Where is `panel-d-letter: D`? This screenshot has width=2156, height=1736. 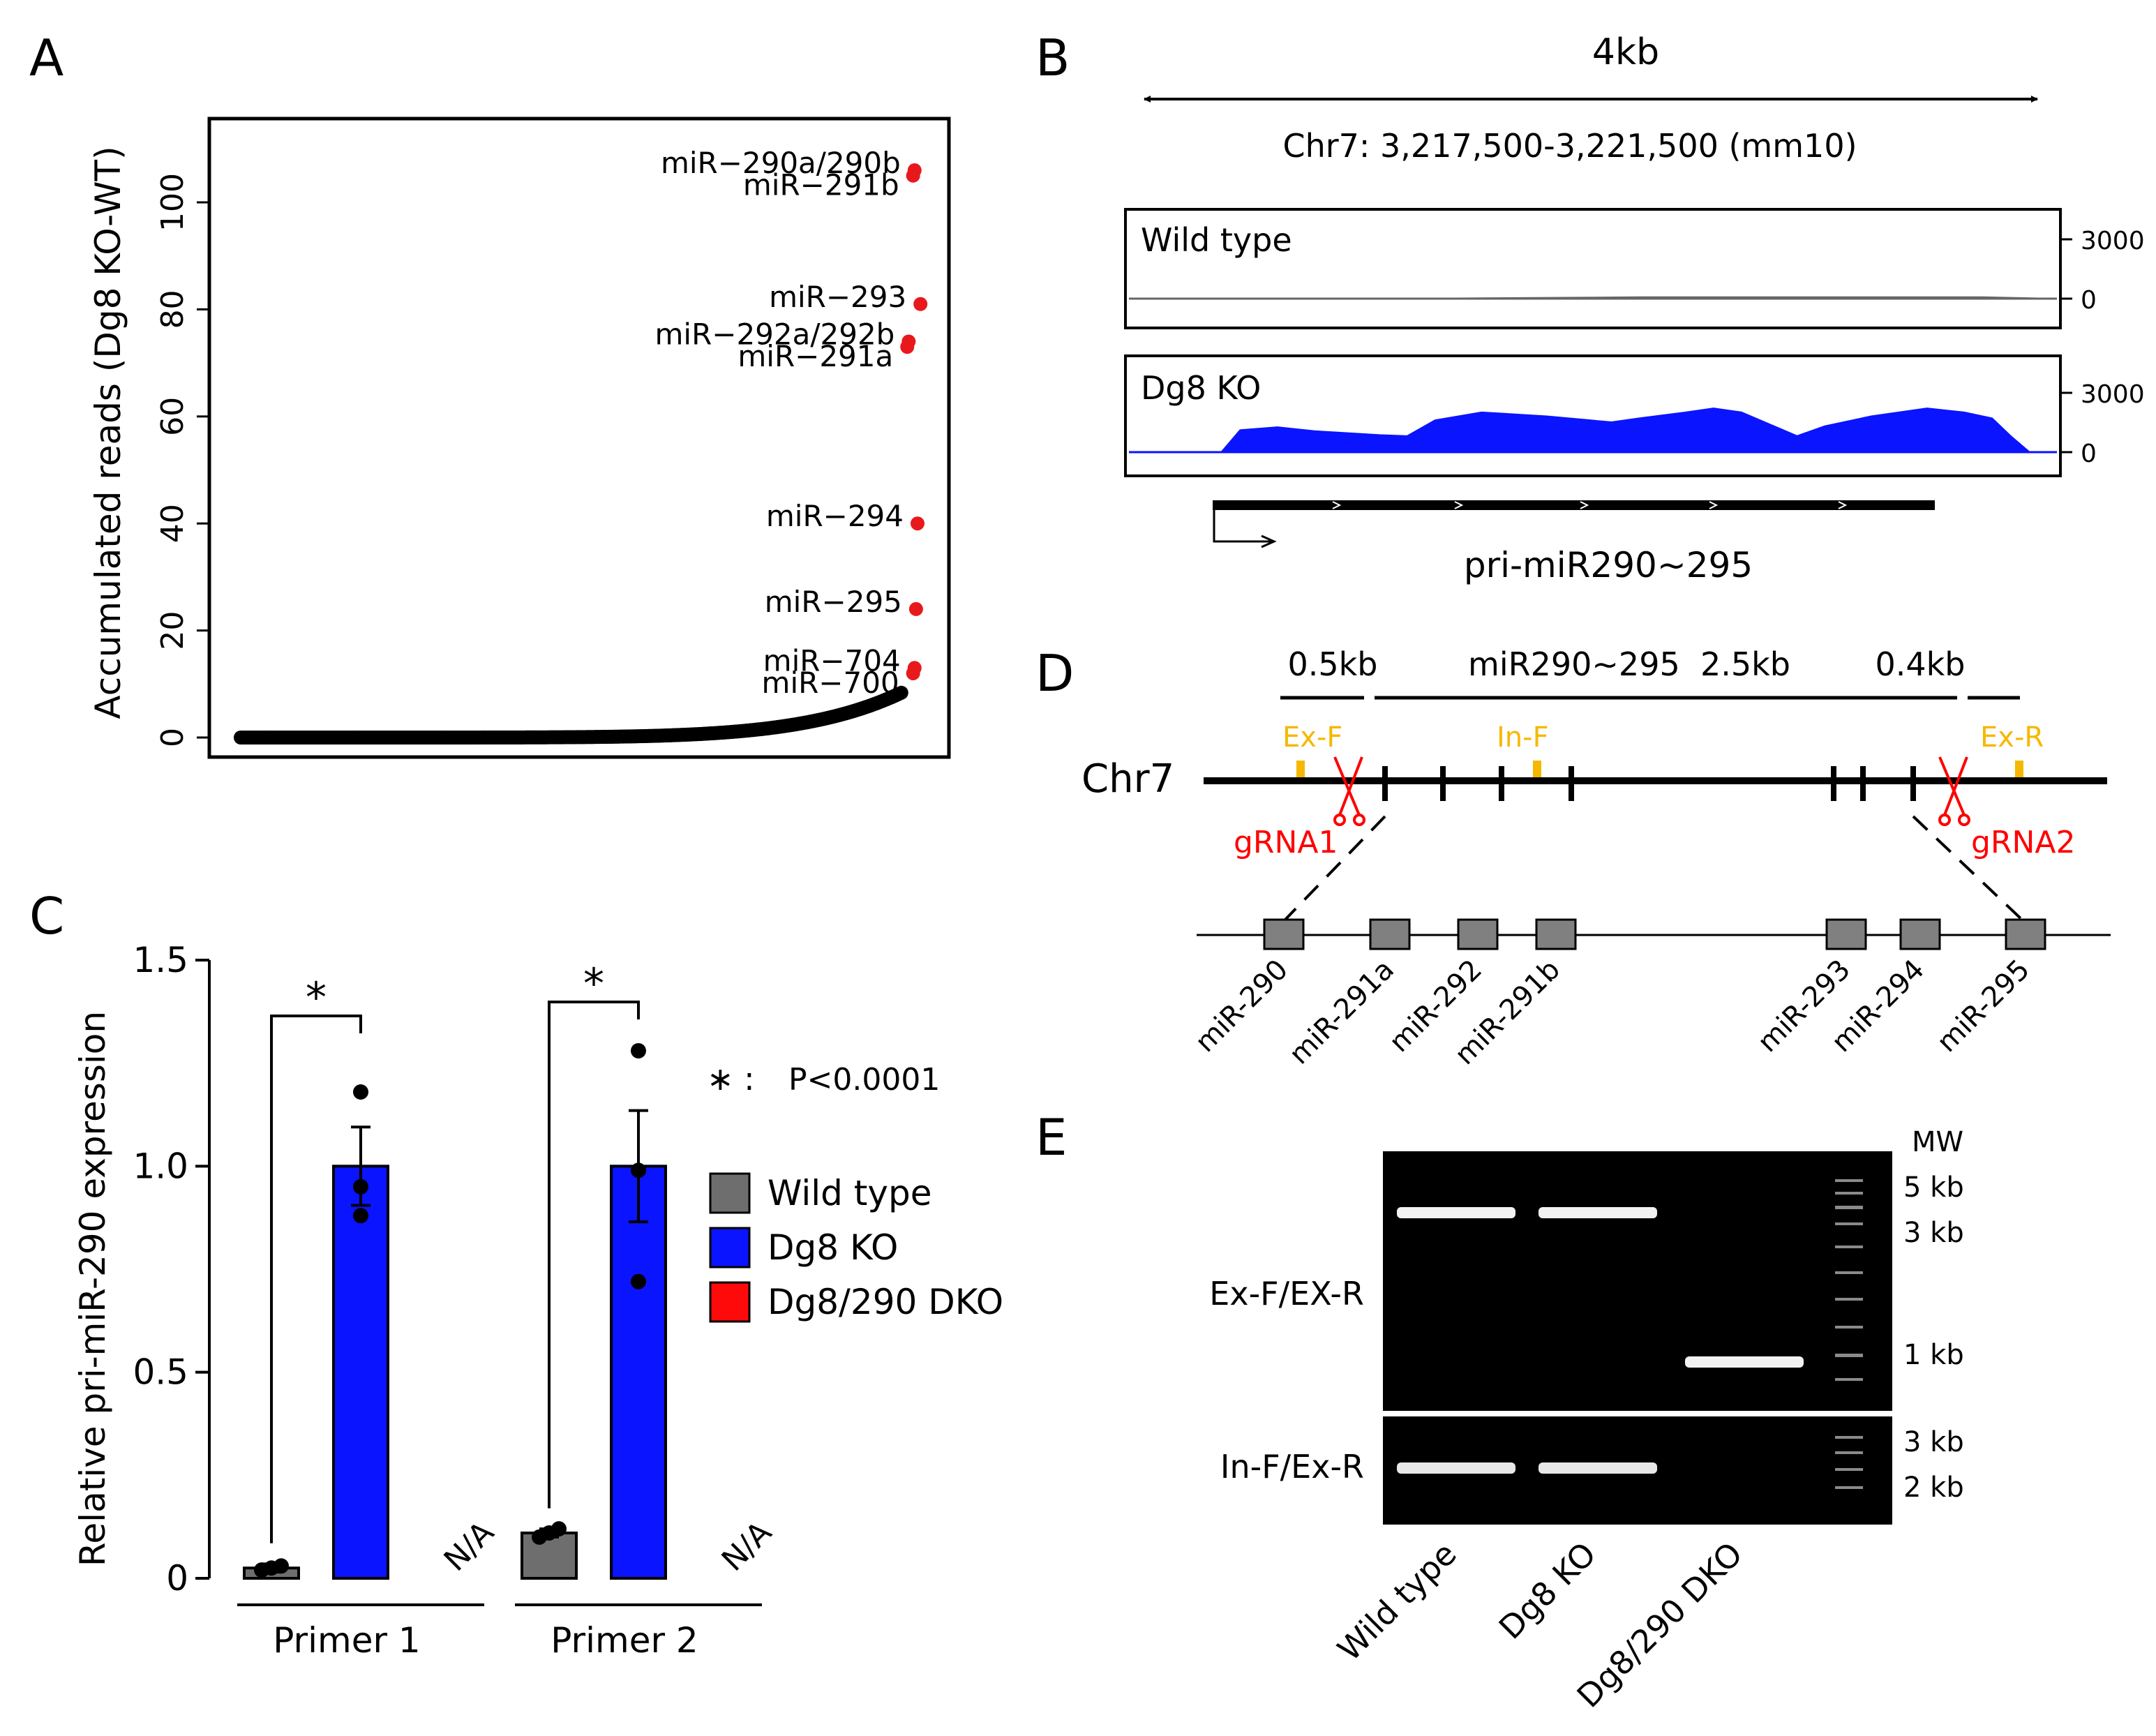
panel-d-letter: D is located at coordinates (1054, 673).